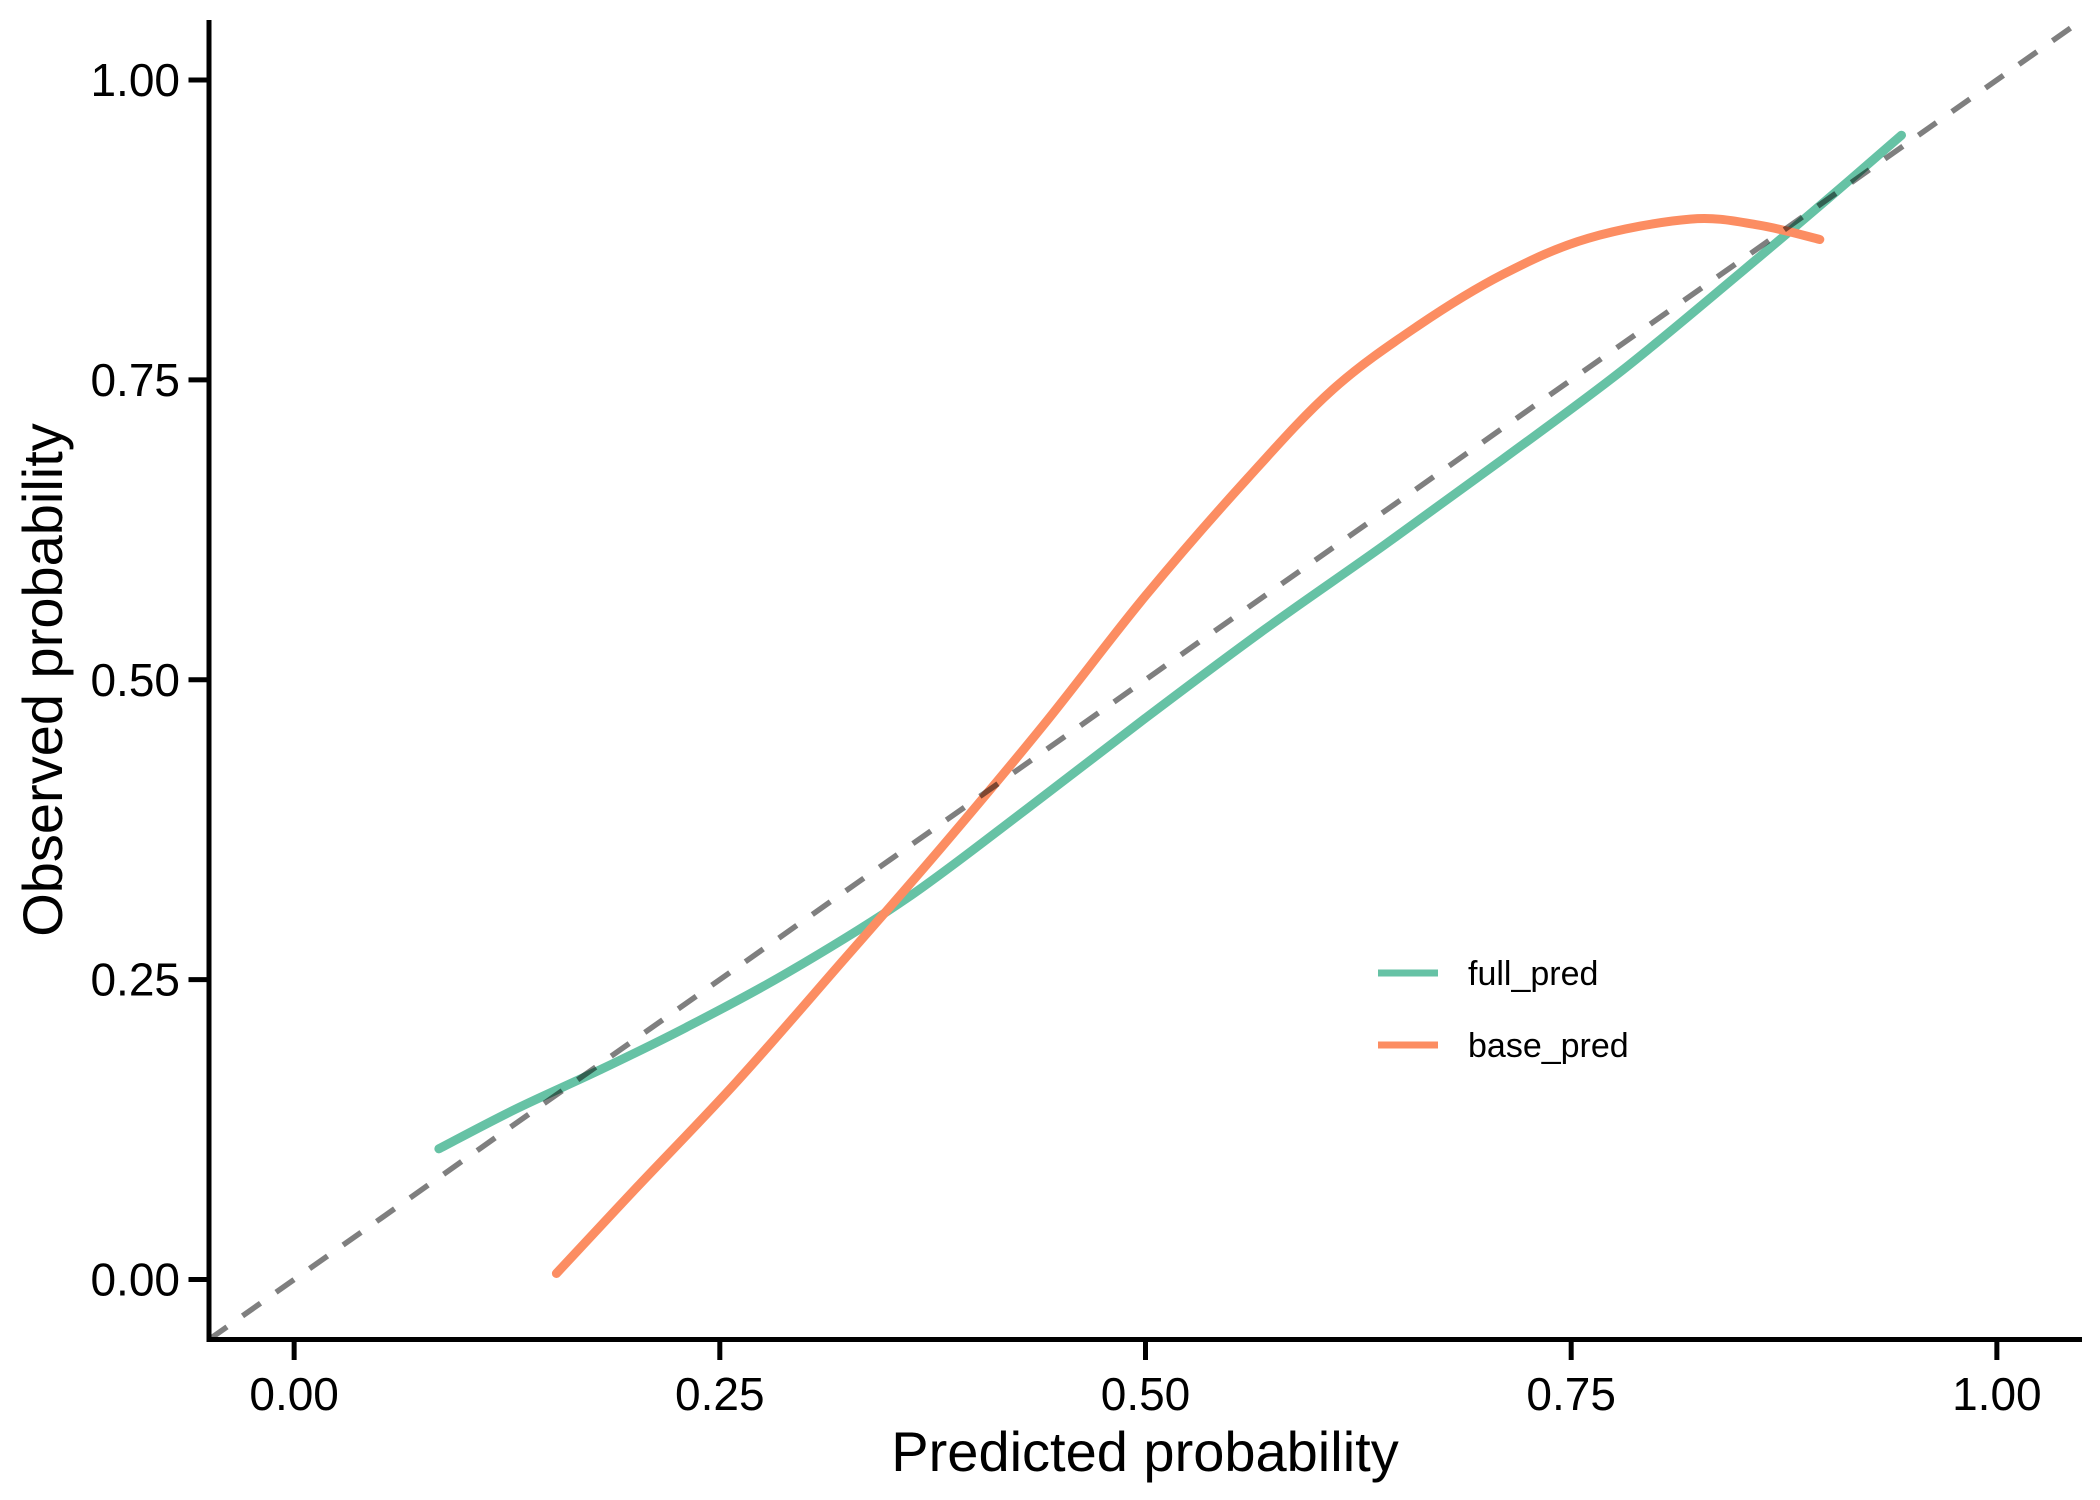  Describe the element at coordinates (135, 80) in the screenshot. I see `y-tick-label: 1.00` at that location.